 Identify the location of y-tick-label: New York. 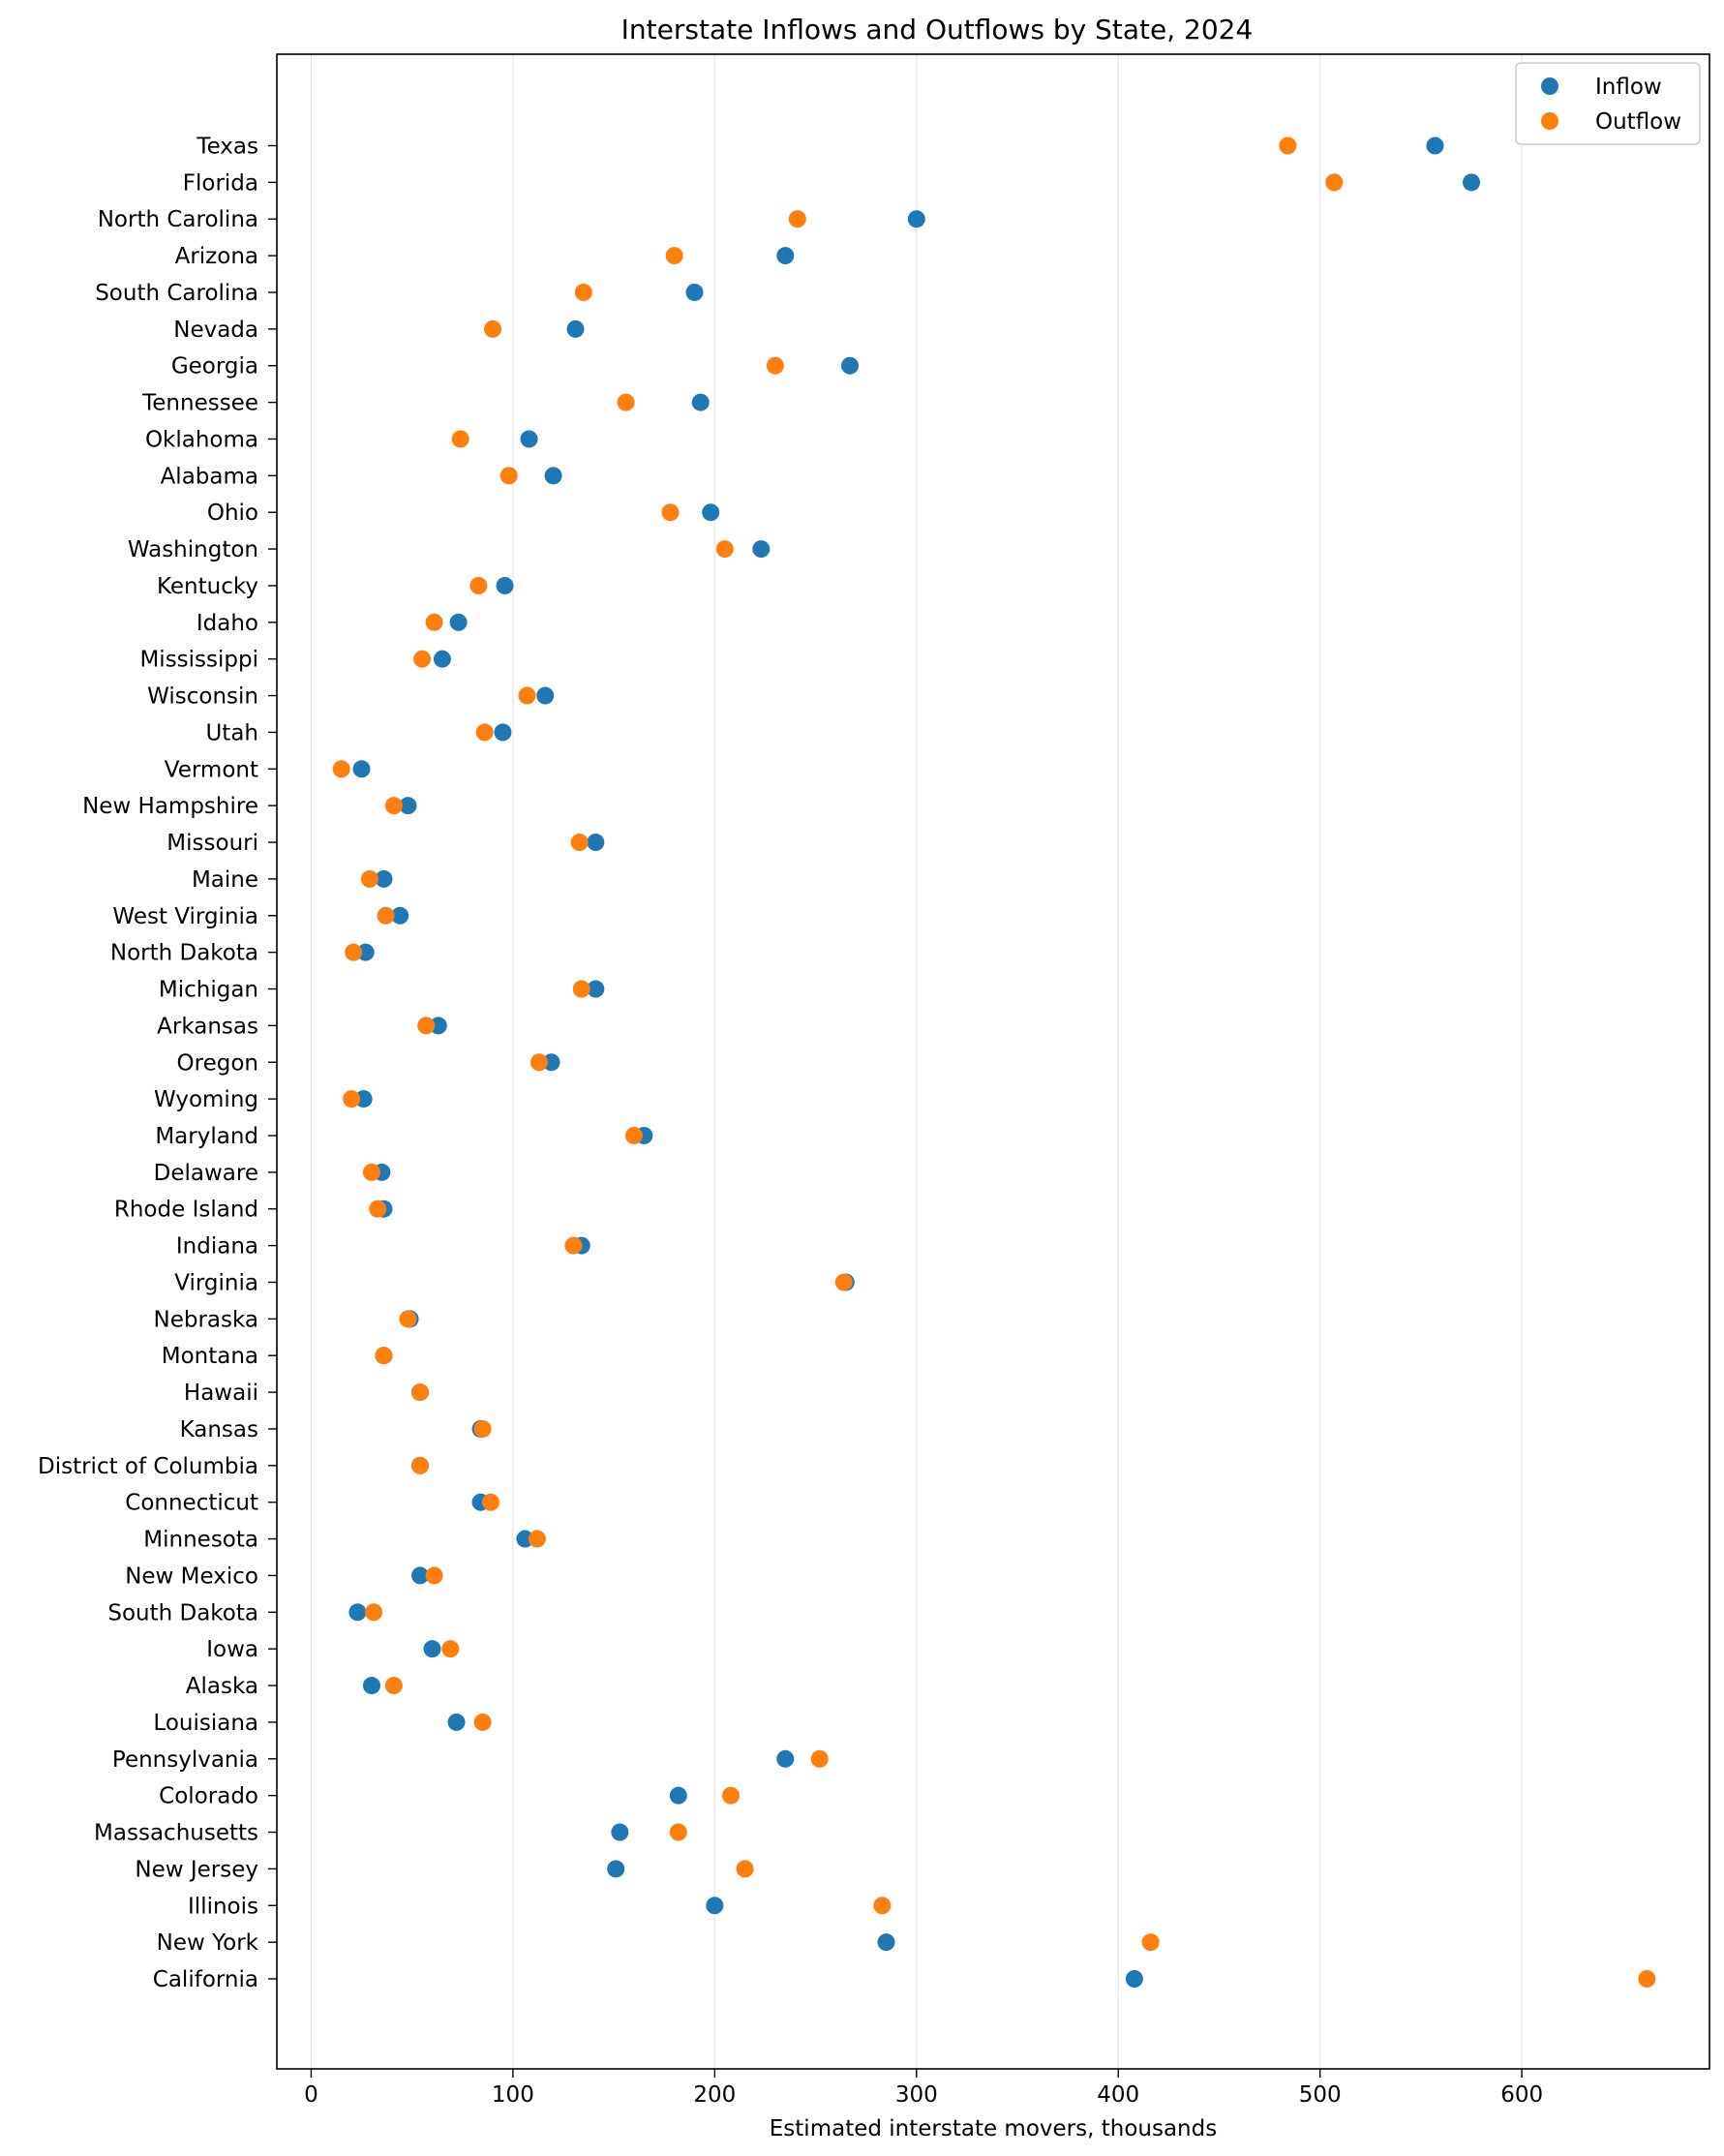
(208, 1943).